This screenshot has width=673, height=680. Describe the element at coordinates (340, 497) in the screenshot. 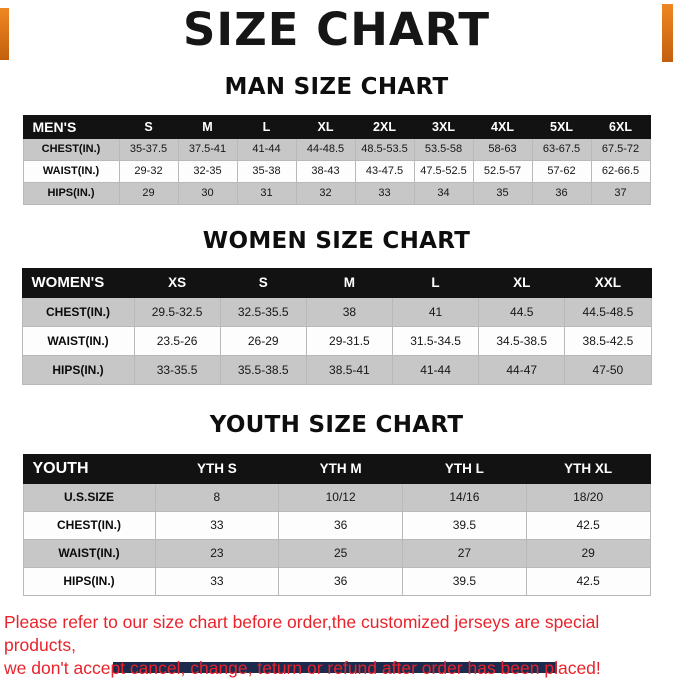

I see `size-value-cell: 10/12` at that location.